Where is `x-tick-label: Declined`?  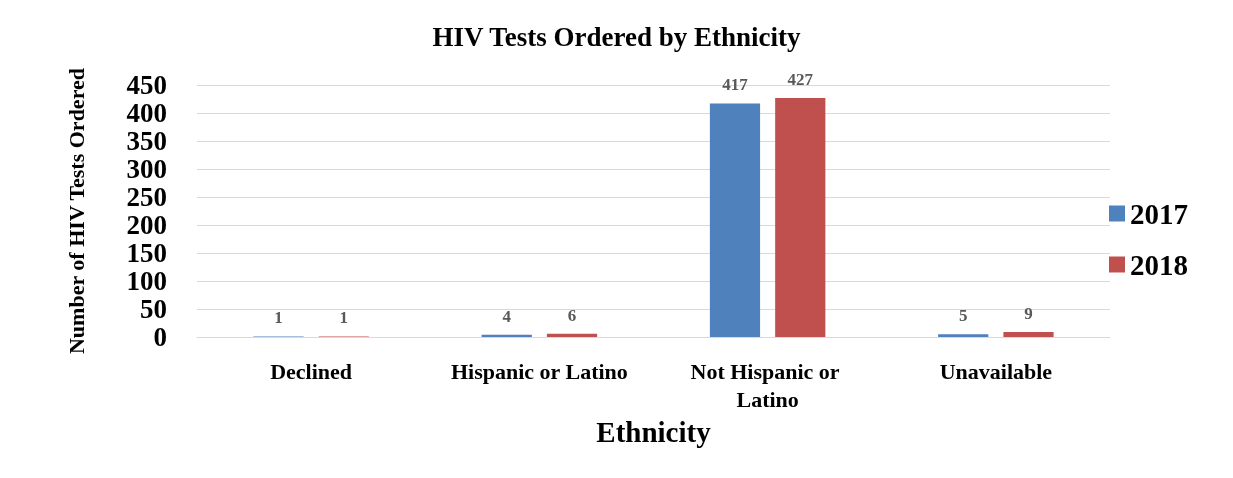
x-tick-label: Declined is located at coordinates (311, 371).